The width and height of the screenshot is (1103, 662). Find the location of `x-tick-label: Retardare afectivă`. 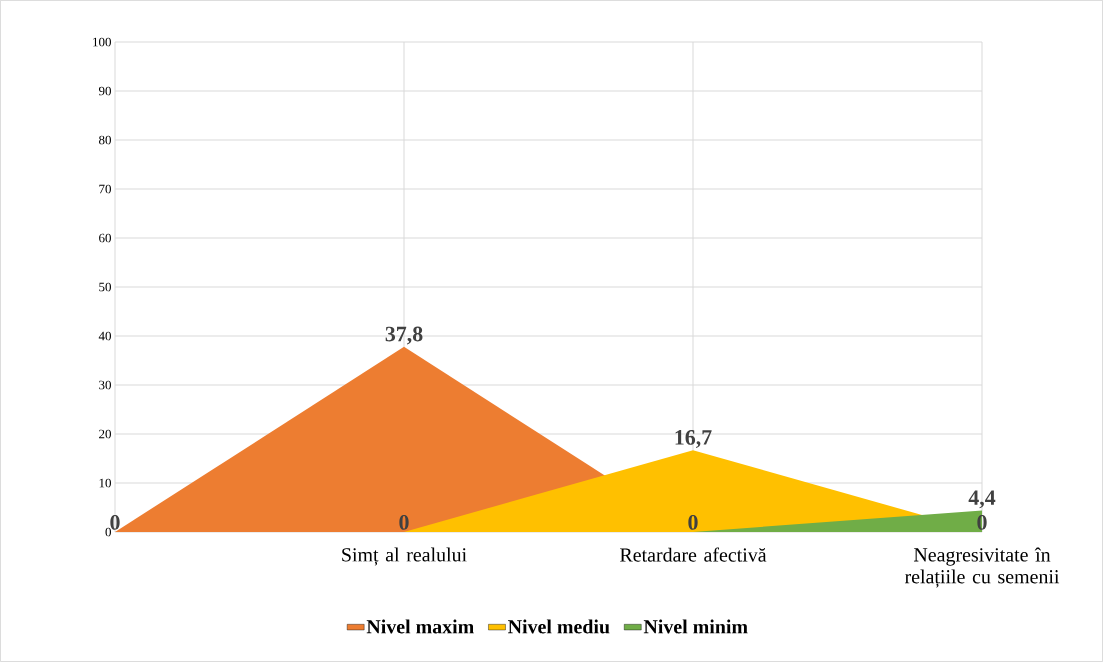

x-tick-label: Retardare afectivă is located at coordinates (693, 554).